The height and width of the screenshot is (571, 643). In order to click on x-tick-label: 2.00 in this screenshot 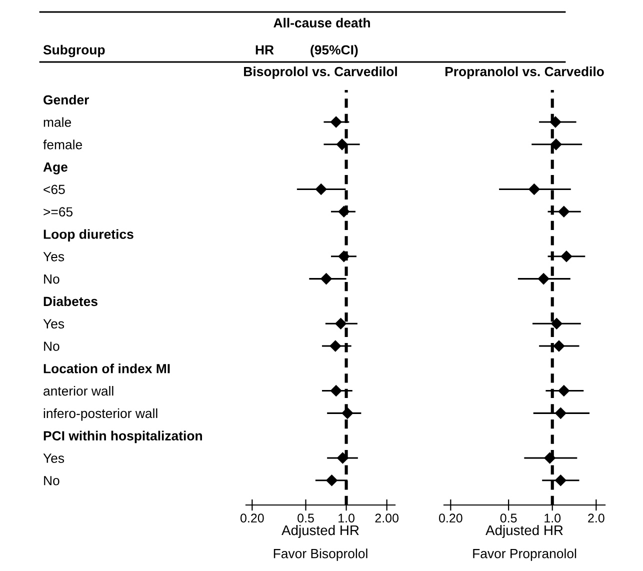, I will do `click(387, 518)`.